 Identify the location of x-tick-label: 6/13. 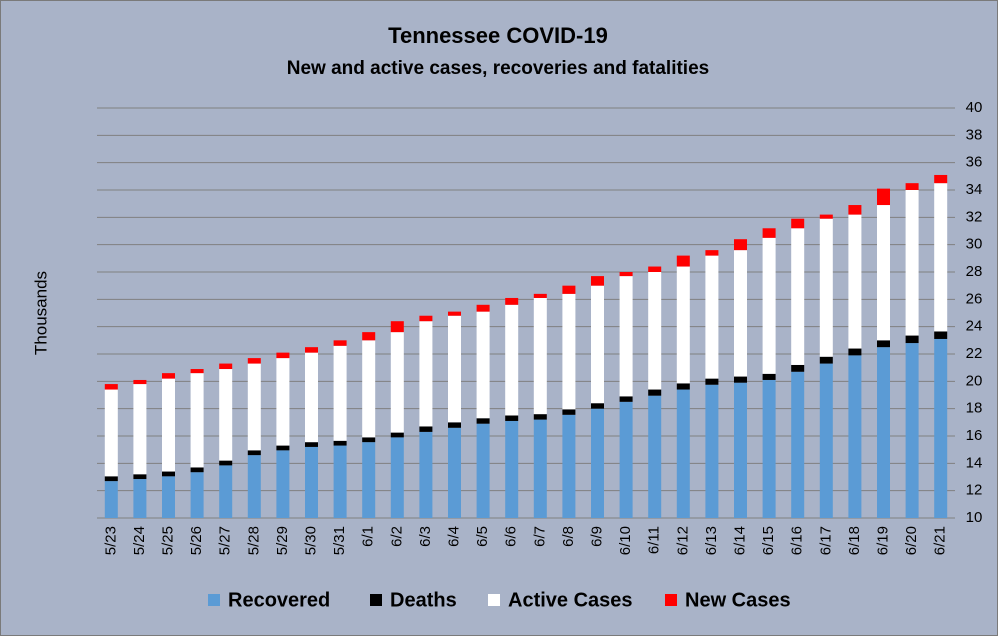
(711, 540).